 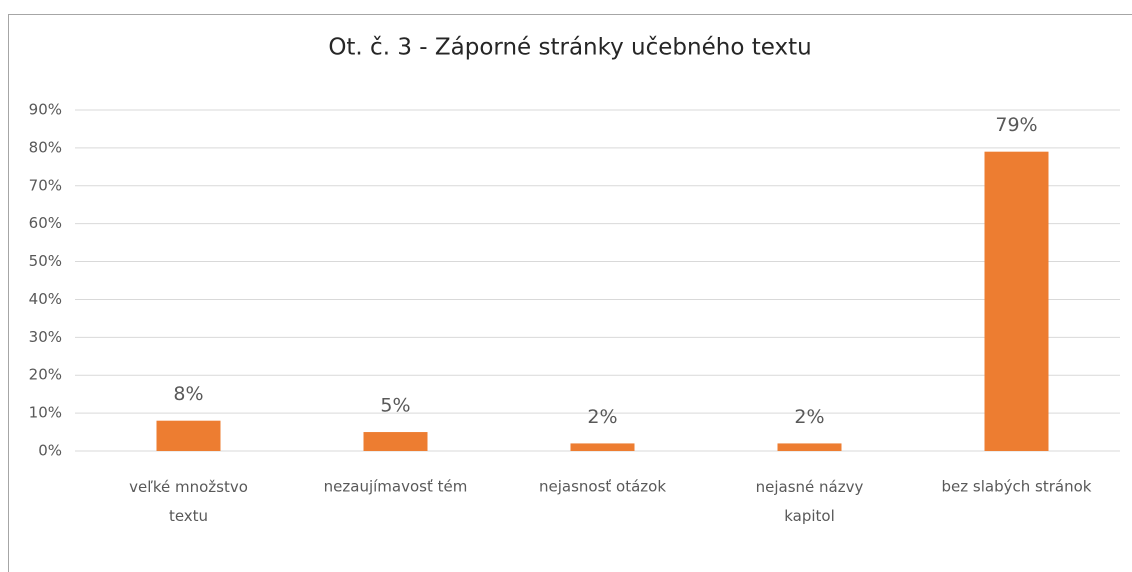 What do you see at coordinates (188, 394) in the screenshot?
I see `data-label: 8%` at bounding box center [188, 394].